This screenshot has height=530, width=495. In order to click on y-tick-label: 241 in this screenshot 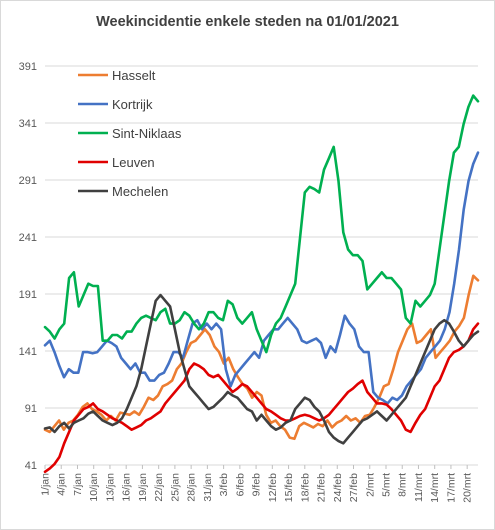, I will do `click(28, 238)`.